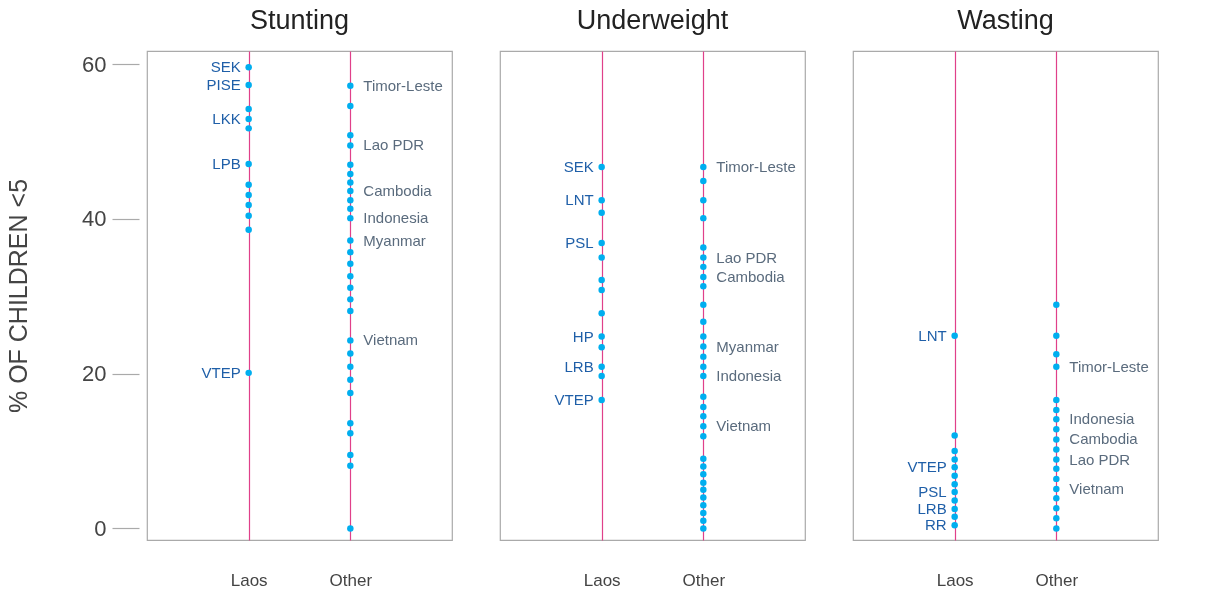 This screenshot has height=612, width=1227. Describe the element at coordinates (94, 219) in the screenshot. I see `y-tick-label: 40` at that location.